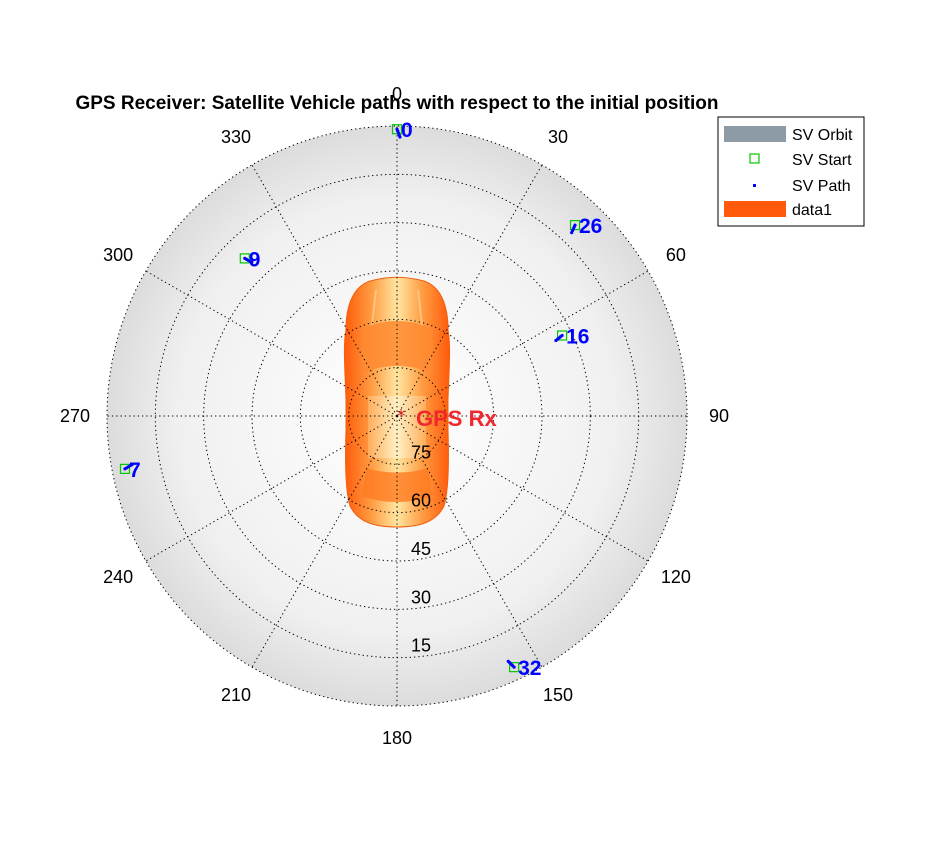  I want to click on legend: SV Orbit SV Start SV Path data1, so click(791, 171).